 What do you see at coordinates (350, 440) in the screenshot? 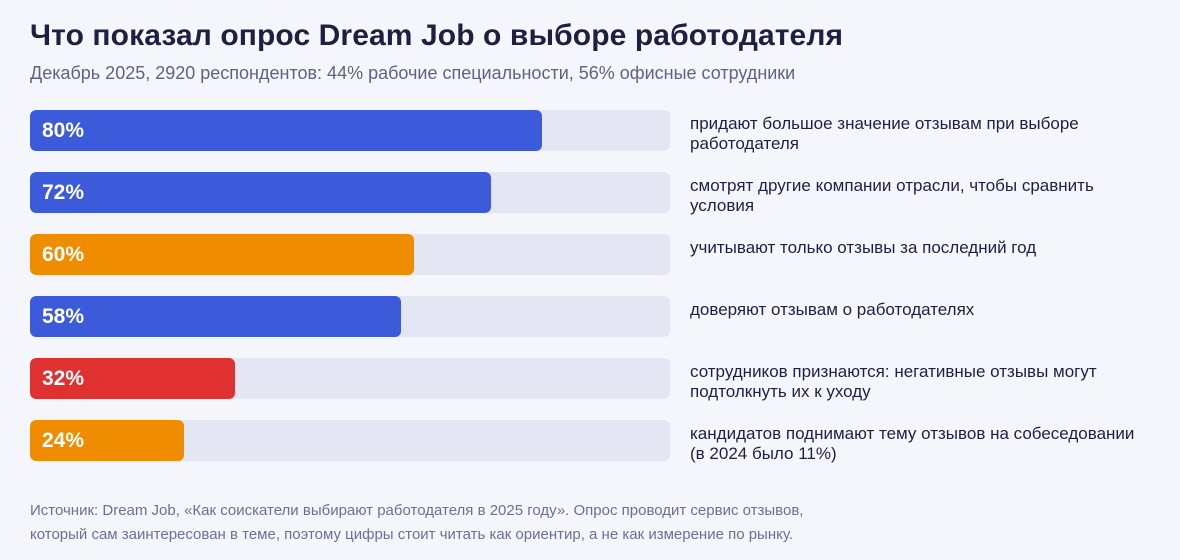
I see `bar-track: 24%` at bounding box center [350, 440].